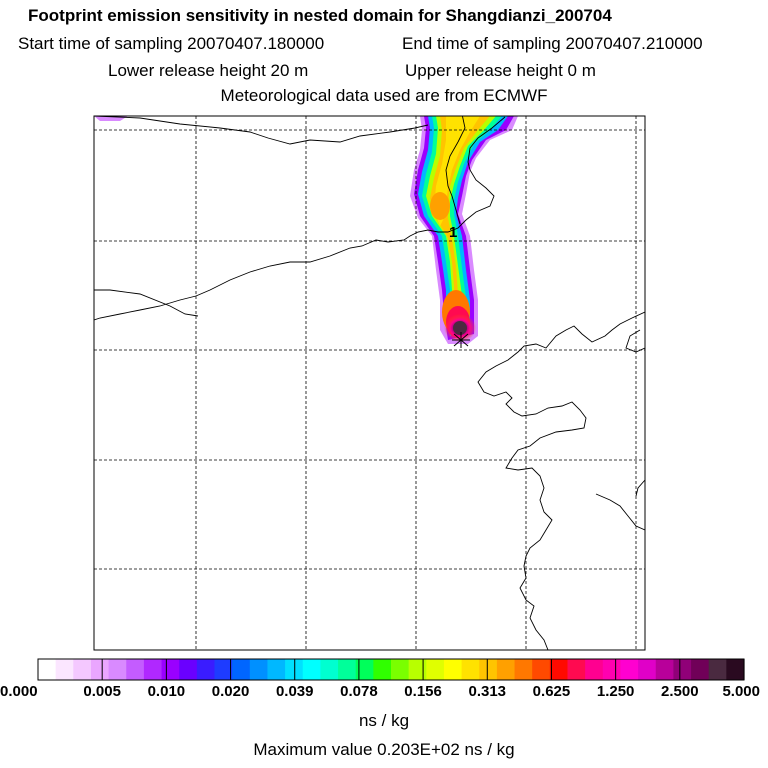 The width and height of the screenshot is (768, 768). I want to click on colorbar-tick-label: 0.156, so click(423, 691).